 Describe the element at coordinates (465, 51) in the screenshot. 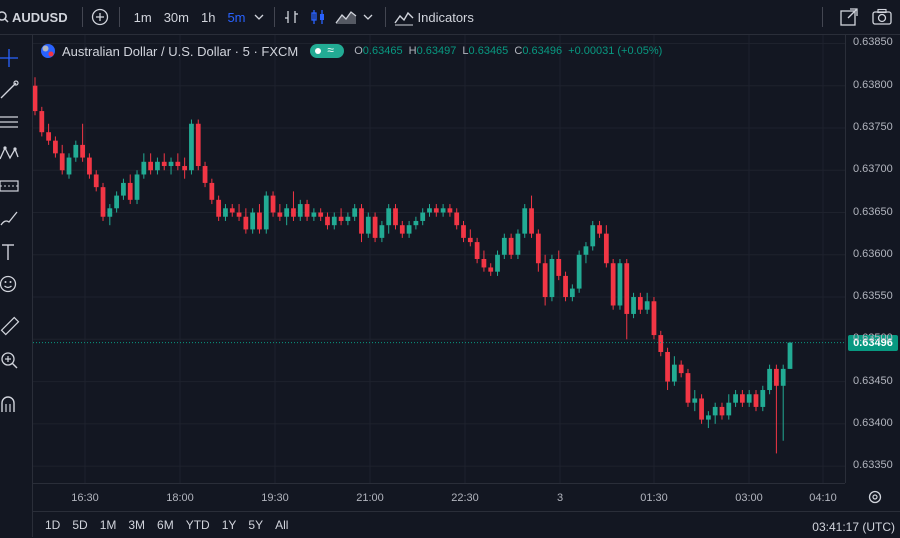

I see `low-label: L` at that location.